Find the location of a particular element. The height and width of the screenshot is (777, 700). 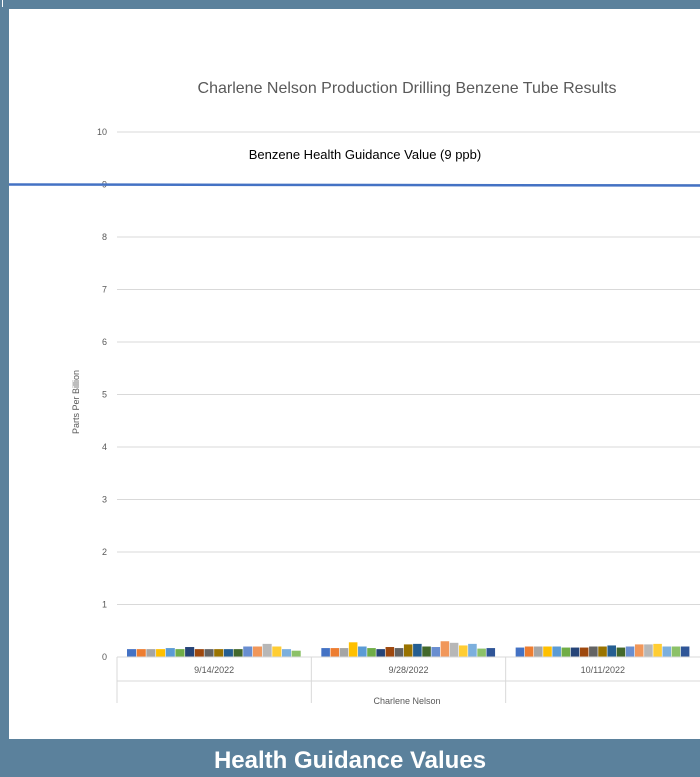

x-category-label: 9/14/2022 is located at coordinates (214, 670).